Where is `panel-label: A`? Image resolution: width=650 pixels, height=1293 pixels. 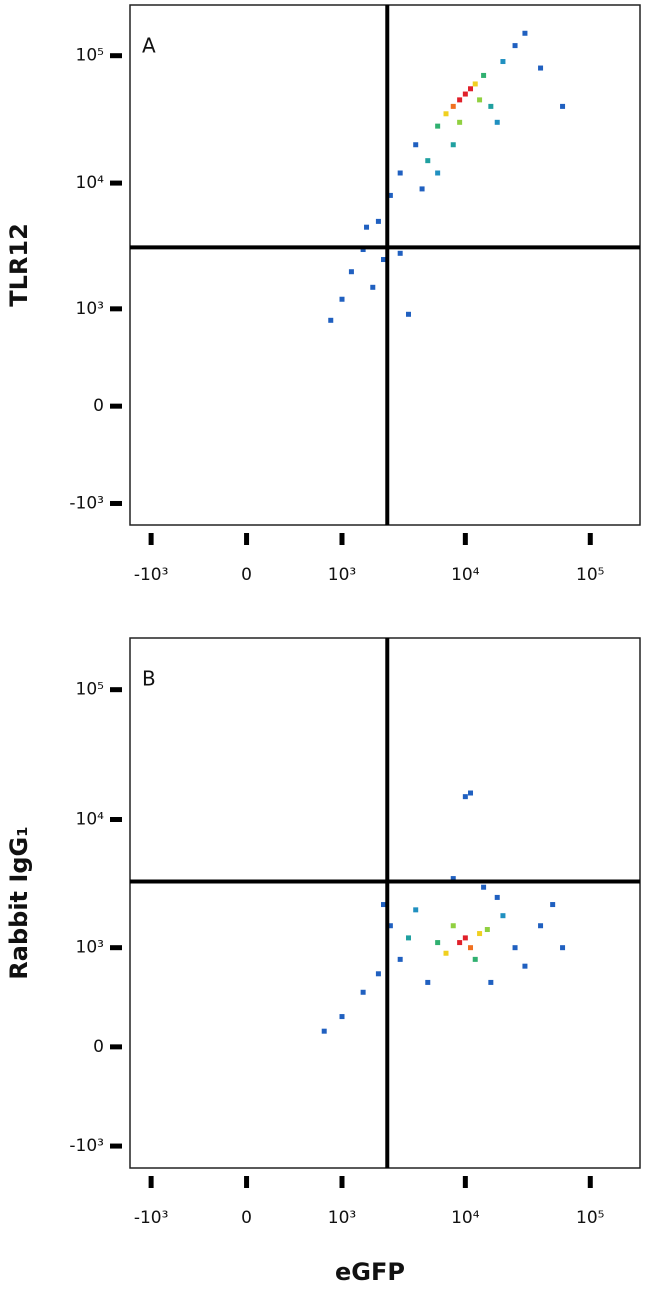 panel-label: A is located at coordinates (149, 46).